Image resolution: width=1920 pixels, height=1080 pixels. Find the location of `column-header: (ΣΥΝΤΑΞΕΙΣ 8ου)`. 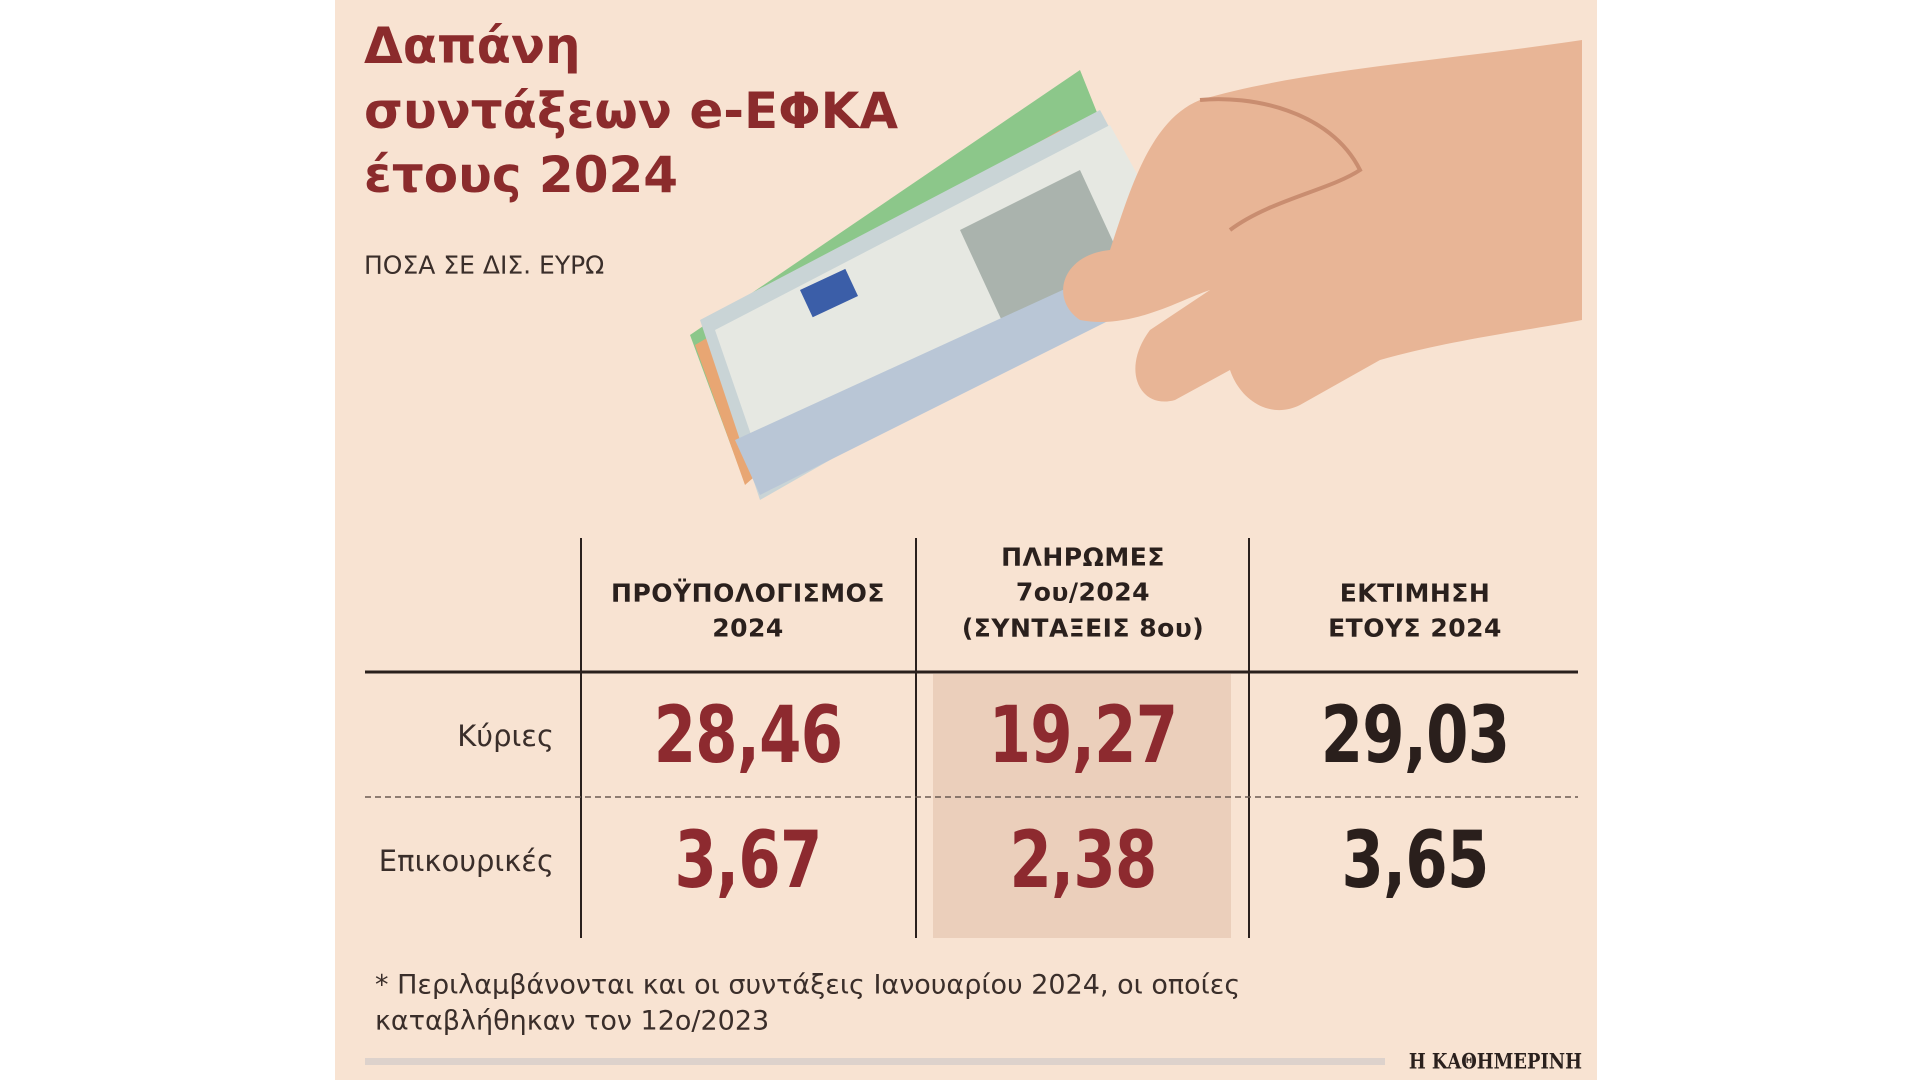

column-header: (ΣΥΝΤΑΞΕΙΣ 8ου) is located at coordinates (1083, 628).